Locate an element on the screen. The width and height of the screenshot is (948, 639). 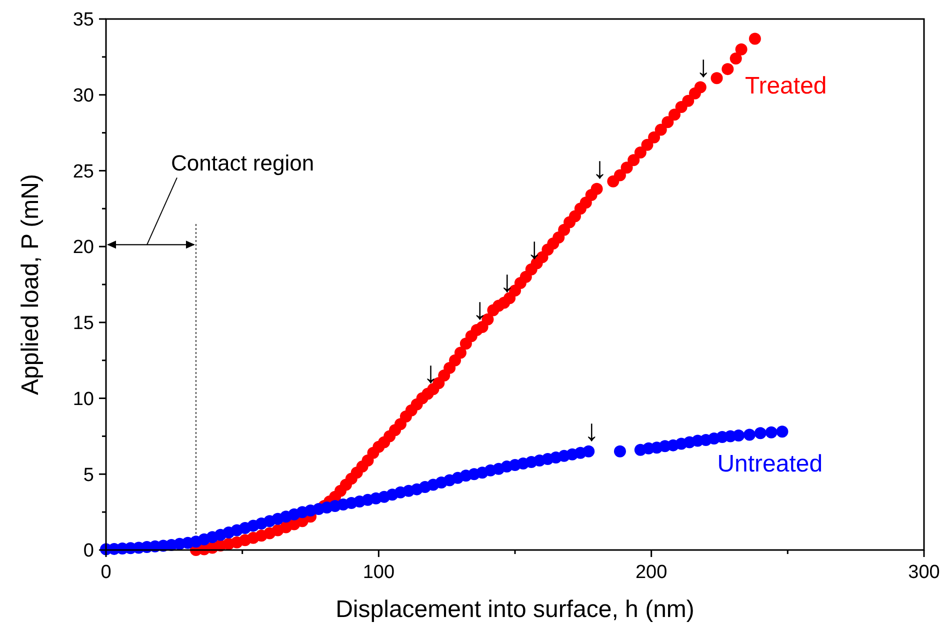
x-axis-title: Displacement into surface, h (nm) is located at coordinates (515, 609).